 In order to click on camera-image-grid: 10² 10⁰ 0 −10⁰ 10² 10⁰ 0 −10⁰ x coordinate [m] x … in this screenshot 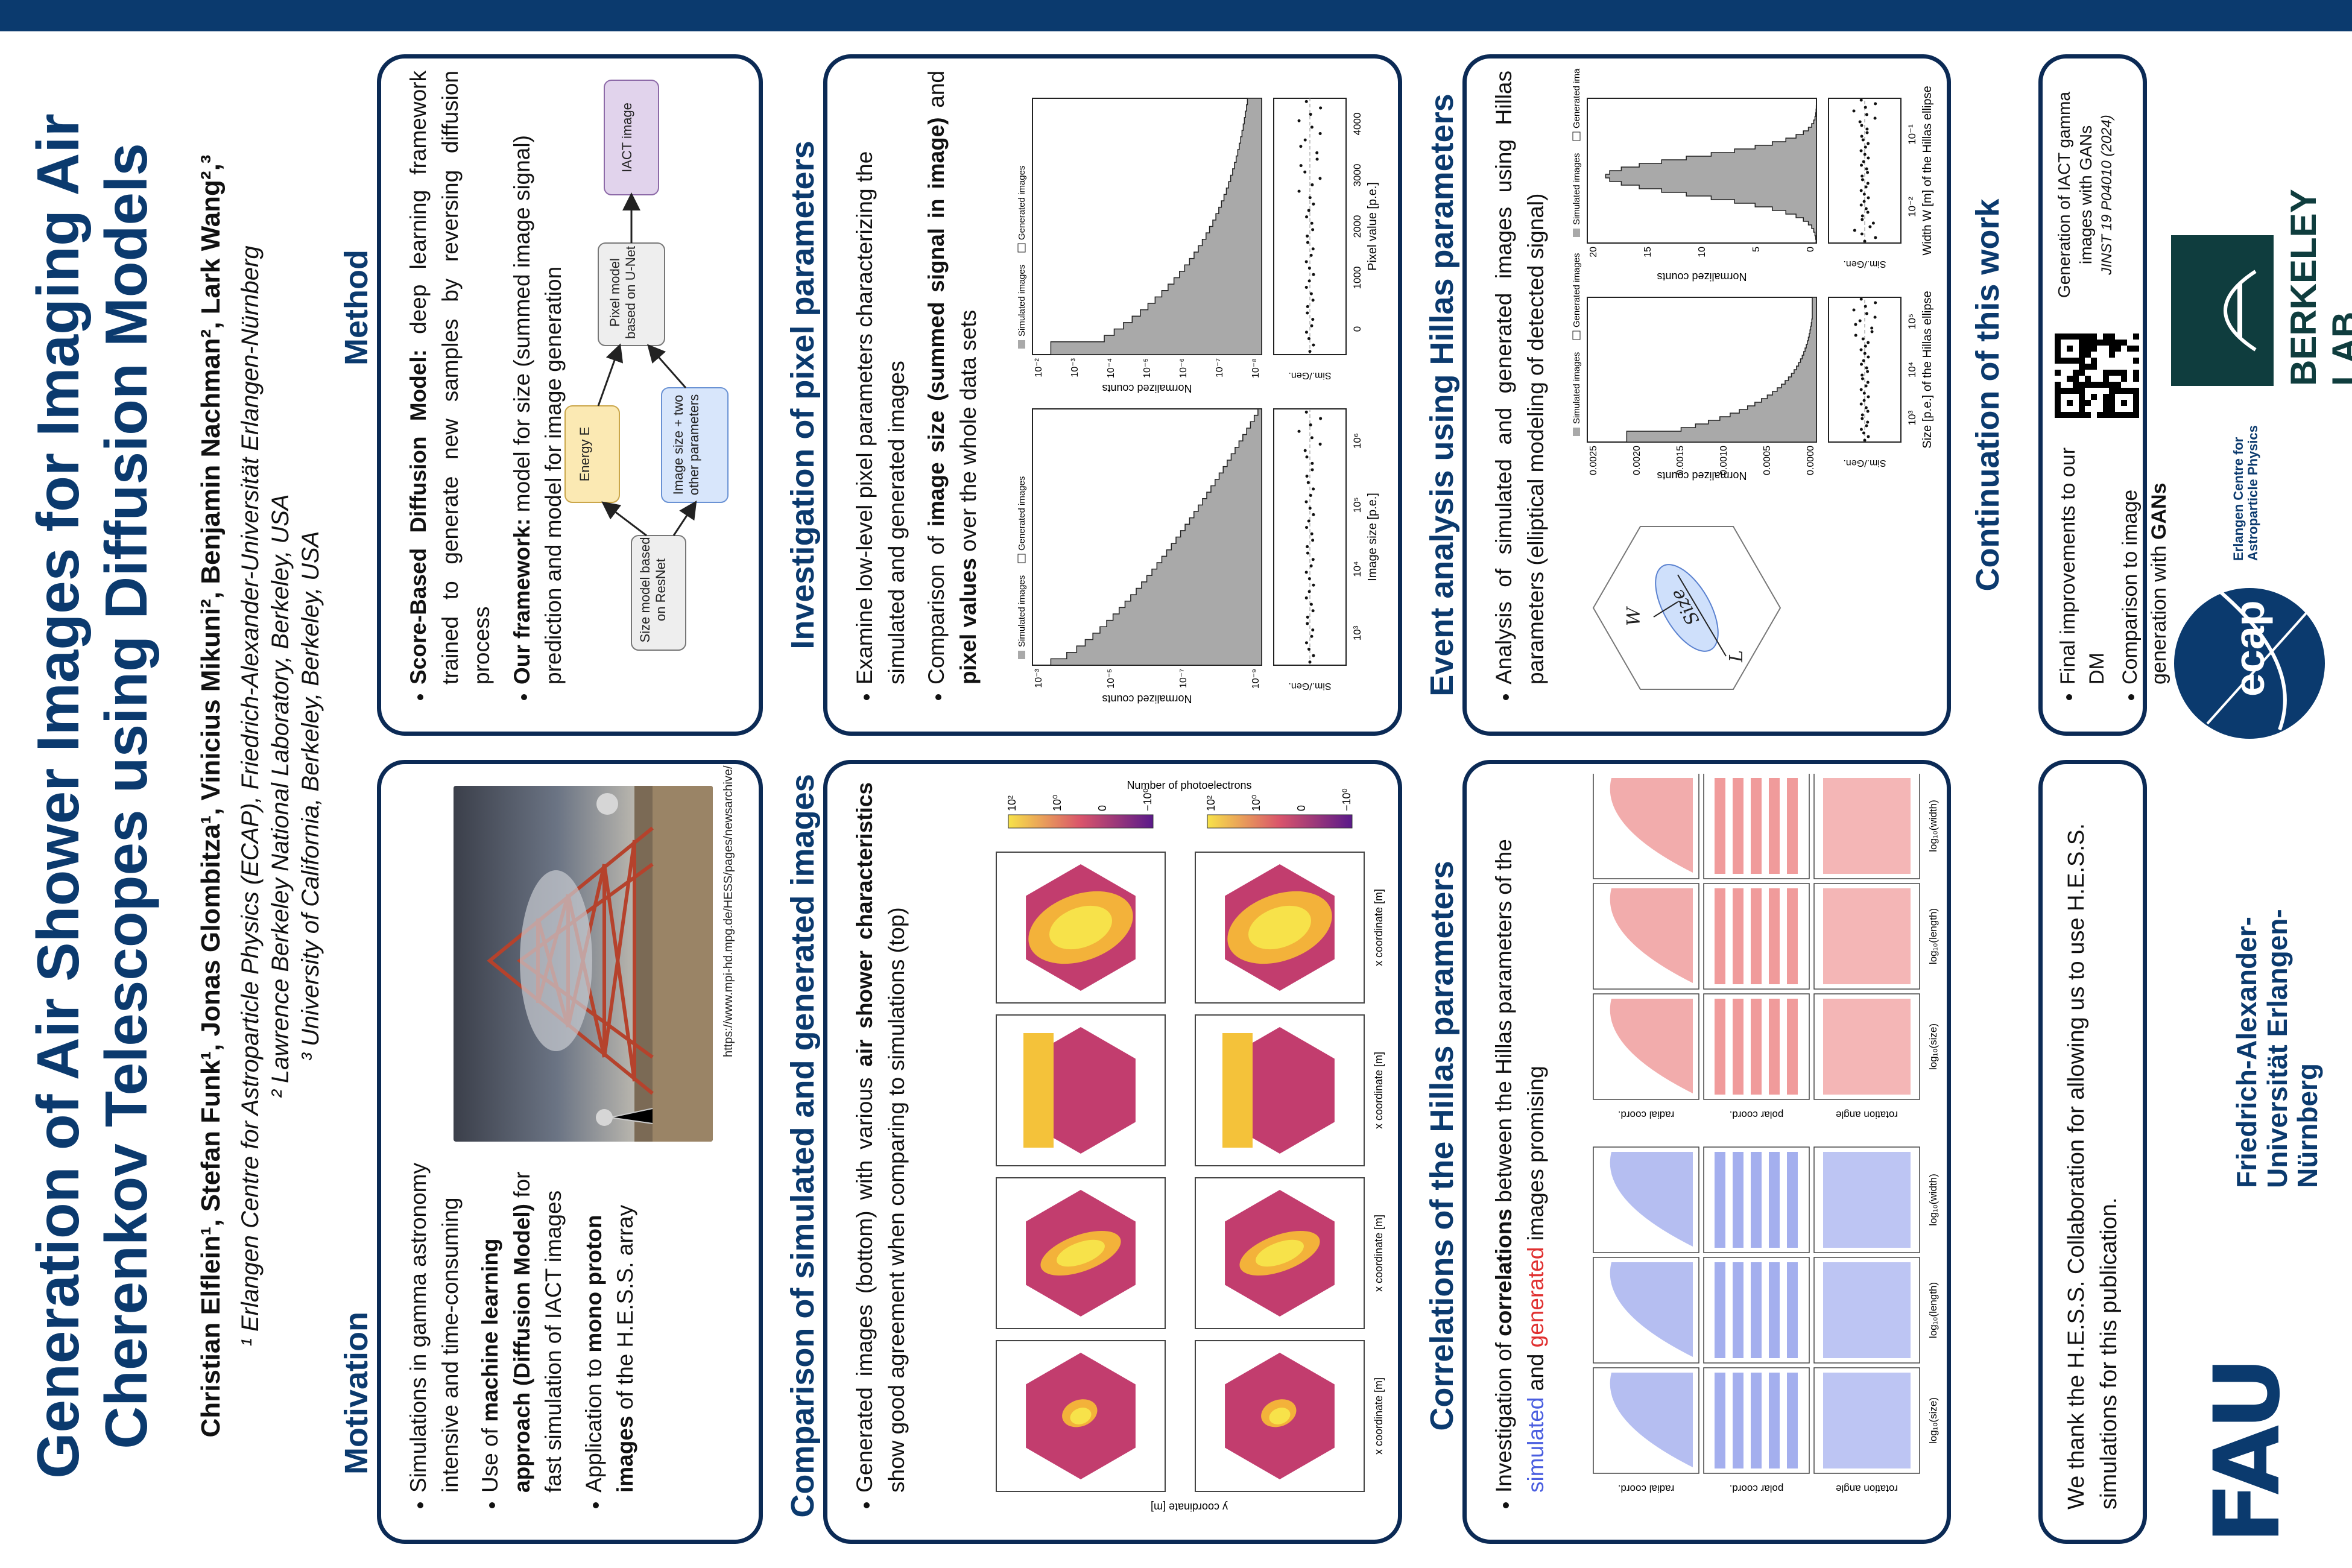, I will do `click(1189, 1147)`.